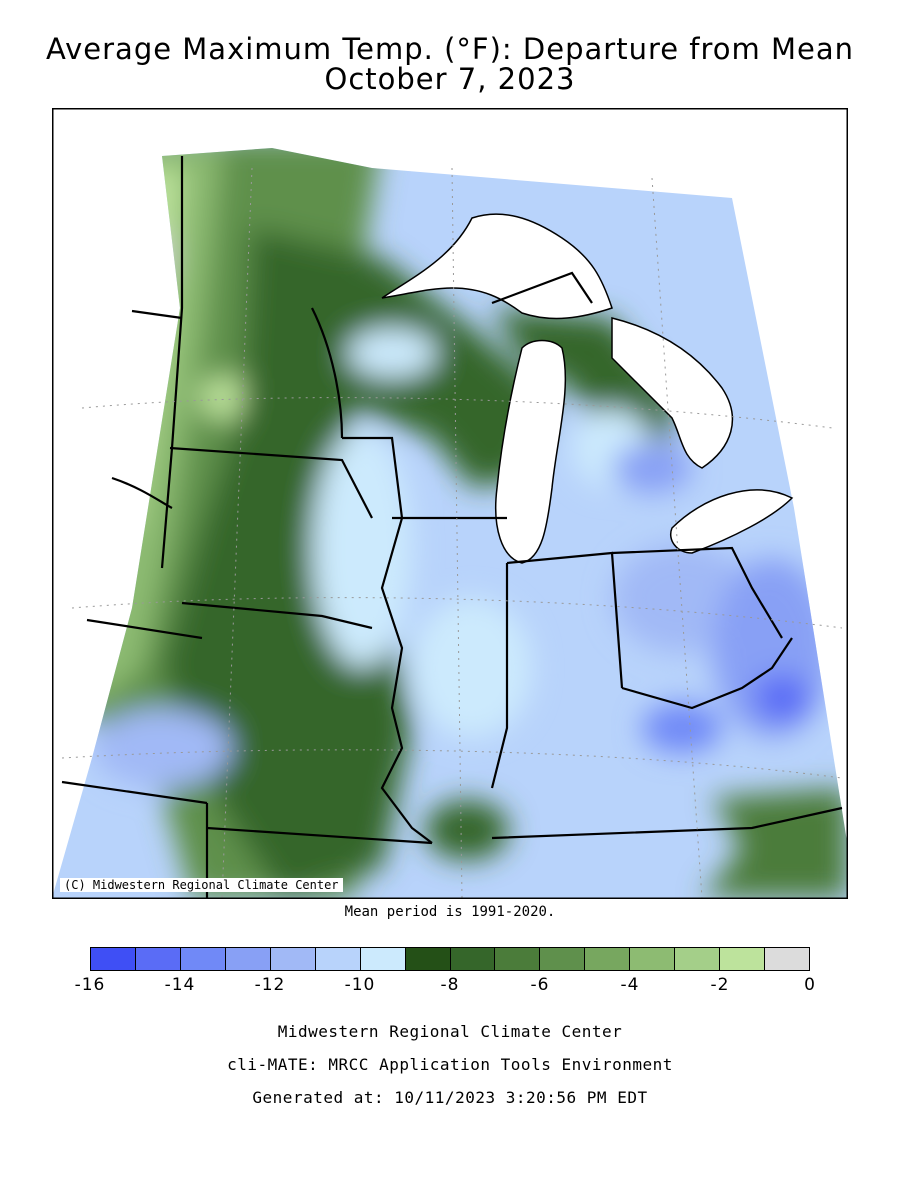 The width and height of the screenshot is (900, 1200). Describe the element at coordinates (630, 985) in the screenshot. I see `legend-tick-label: -4` at that location.